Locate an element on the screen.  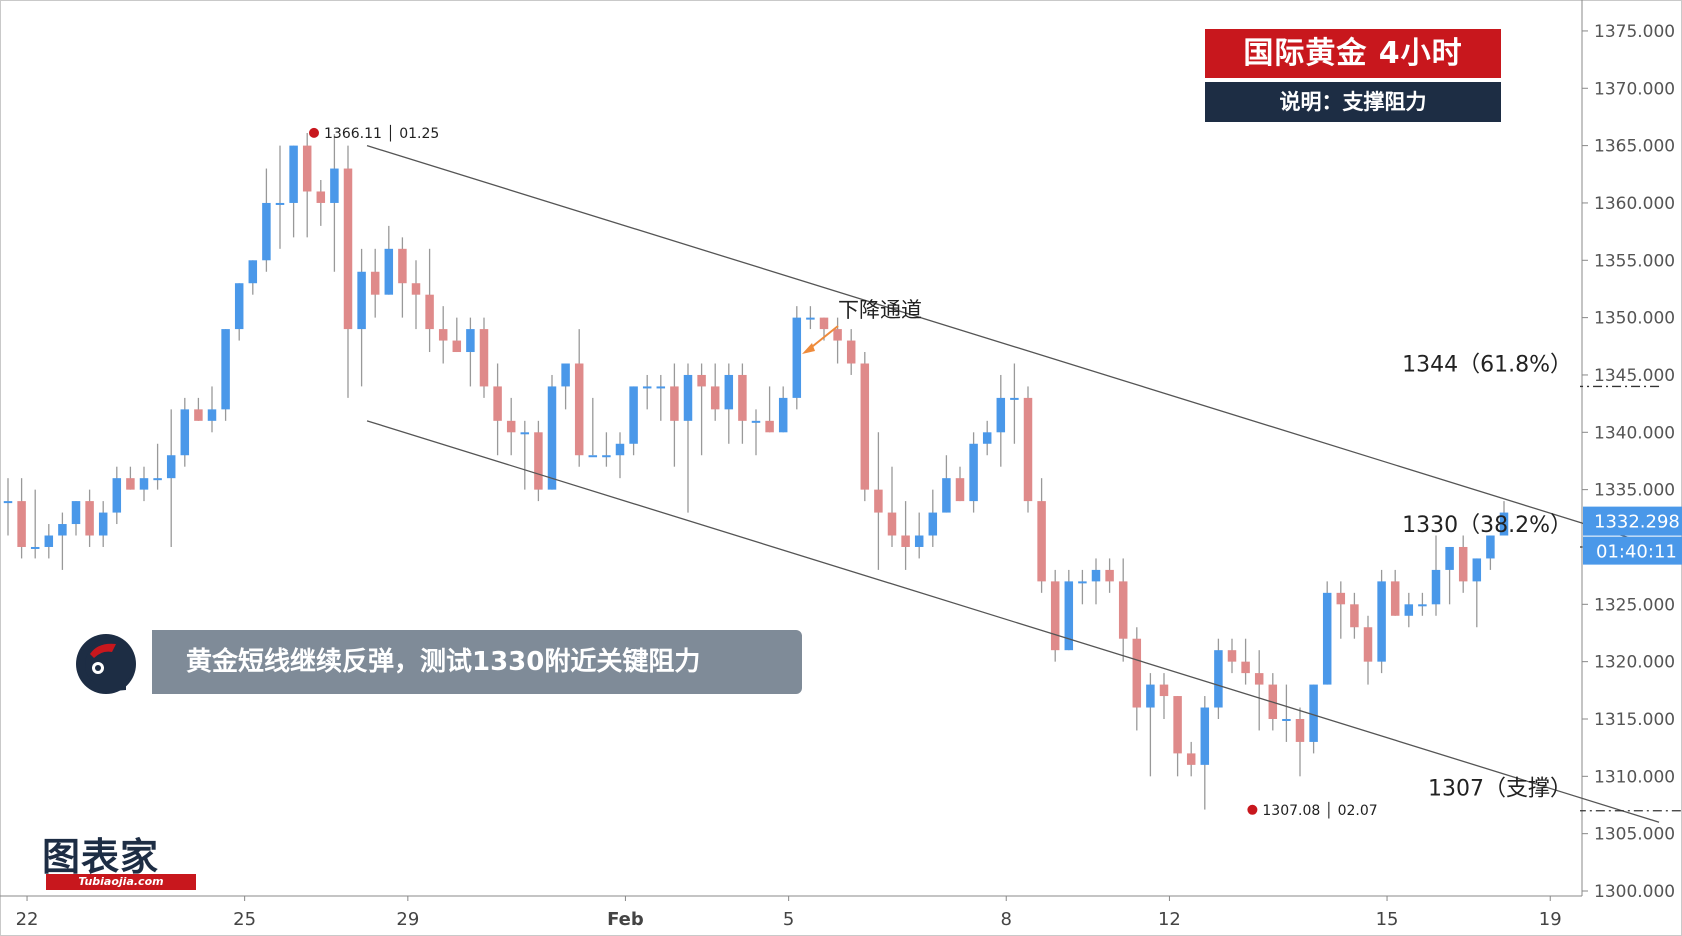
chart-caption: 黄金短线继续反弹，测试1330附近关键阻力 is located at coordinates (477, 662).